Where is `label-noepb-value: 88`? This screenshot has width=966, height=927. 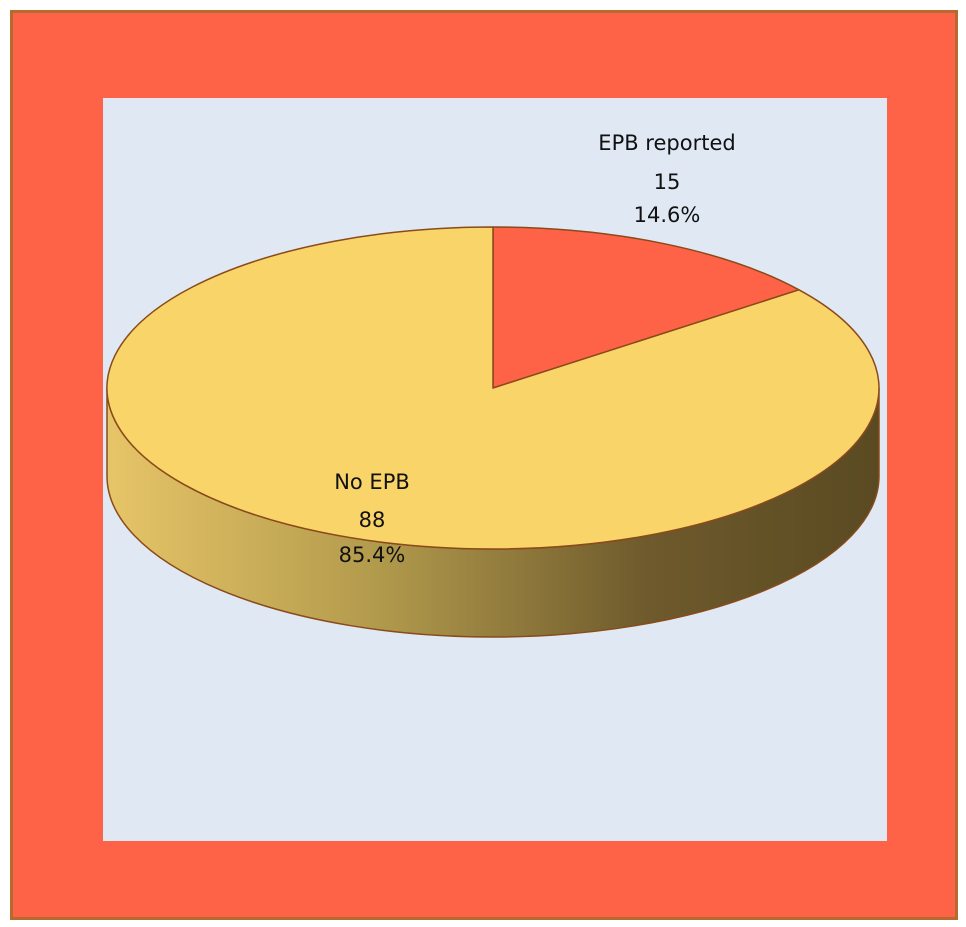
label-noepb-value: 88 is located at coordinates (372, 520).